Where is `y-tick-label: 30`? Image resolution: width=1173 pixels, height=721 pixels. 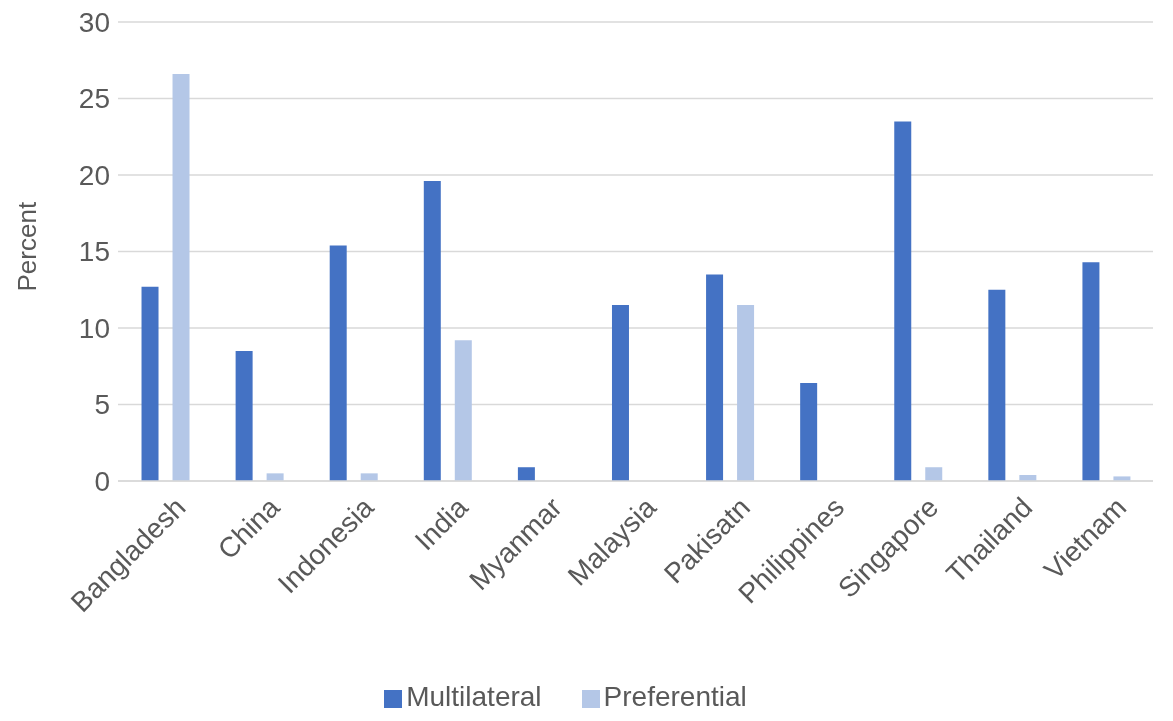 y-tick-label: 30 is located at coordinates (94, 22).